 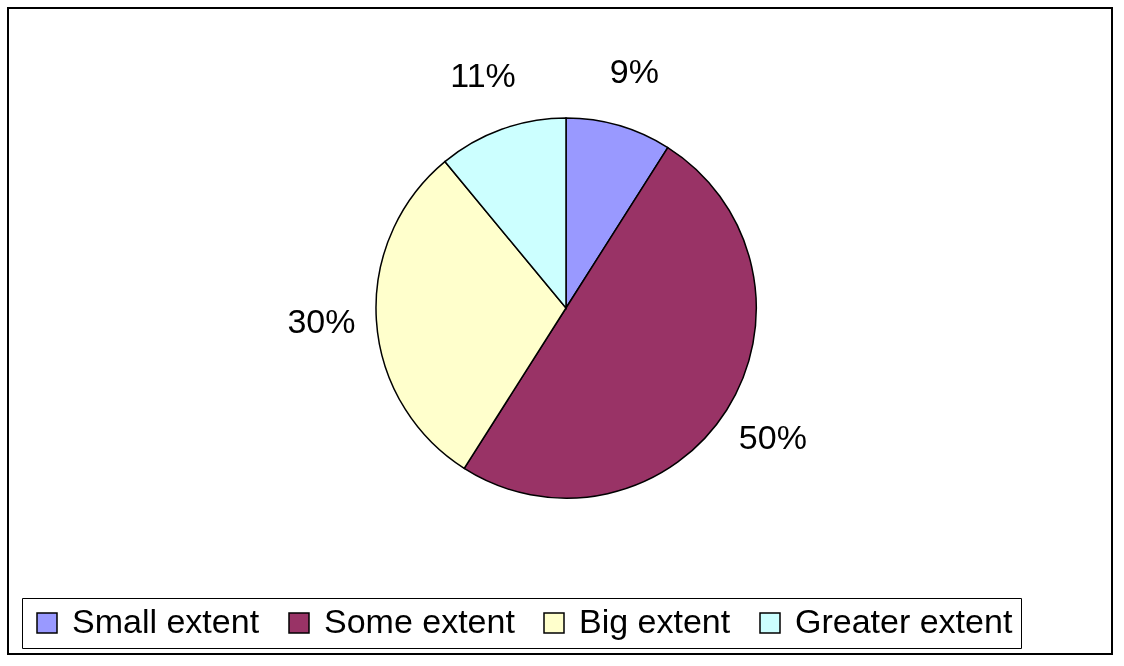 What do you see at coordinates (166, 621) in the screenshot?
I see `legend-label: Small extent` at bounding box center [166, 621].